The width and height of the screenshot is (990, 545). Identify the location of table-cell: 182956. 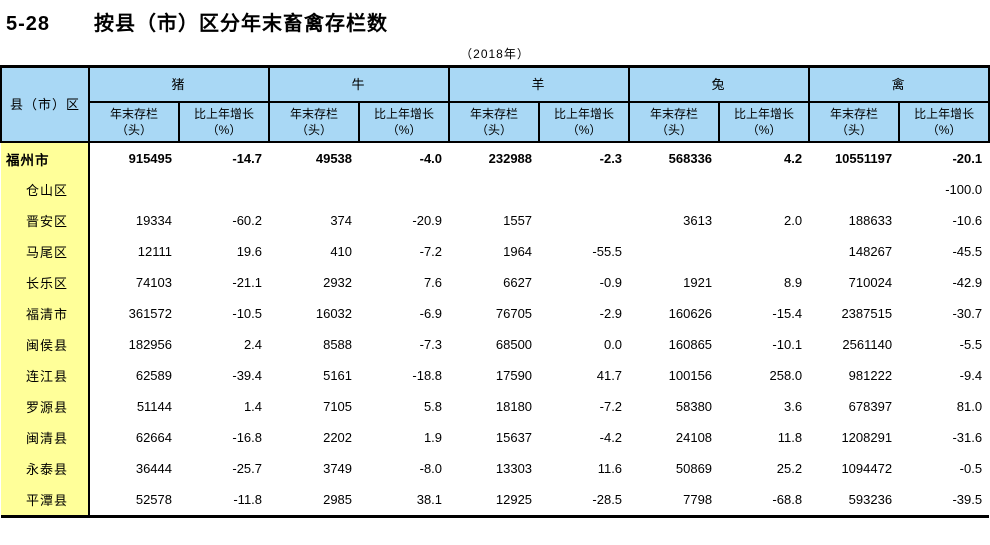
(150, 344).